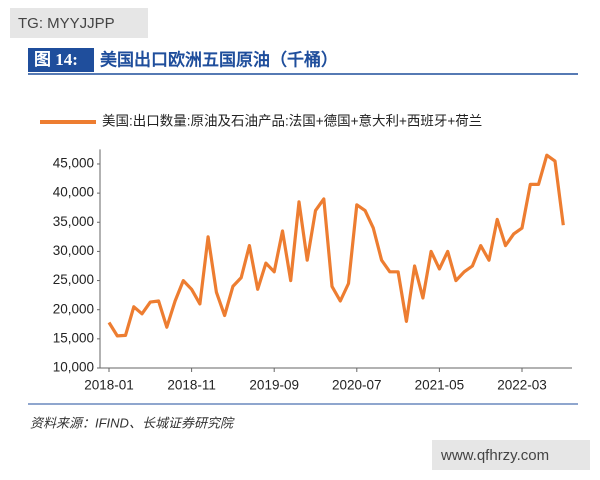 The height and width of the screenshot is (480, 600). What do you see at coordinates (292, 121) in the screenshot?
I see `legend-label: 美国:出口数量:原油及石油产品:法国+德国+意大利+西班牙+荷兰` at bounding box center [292, 121].